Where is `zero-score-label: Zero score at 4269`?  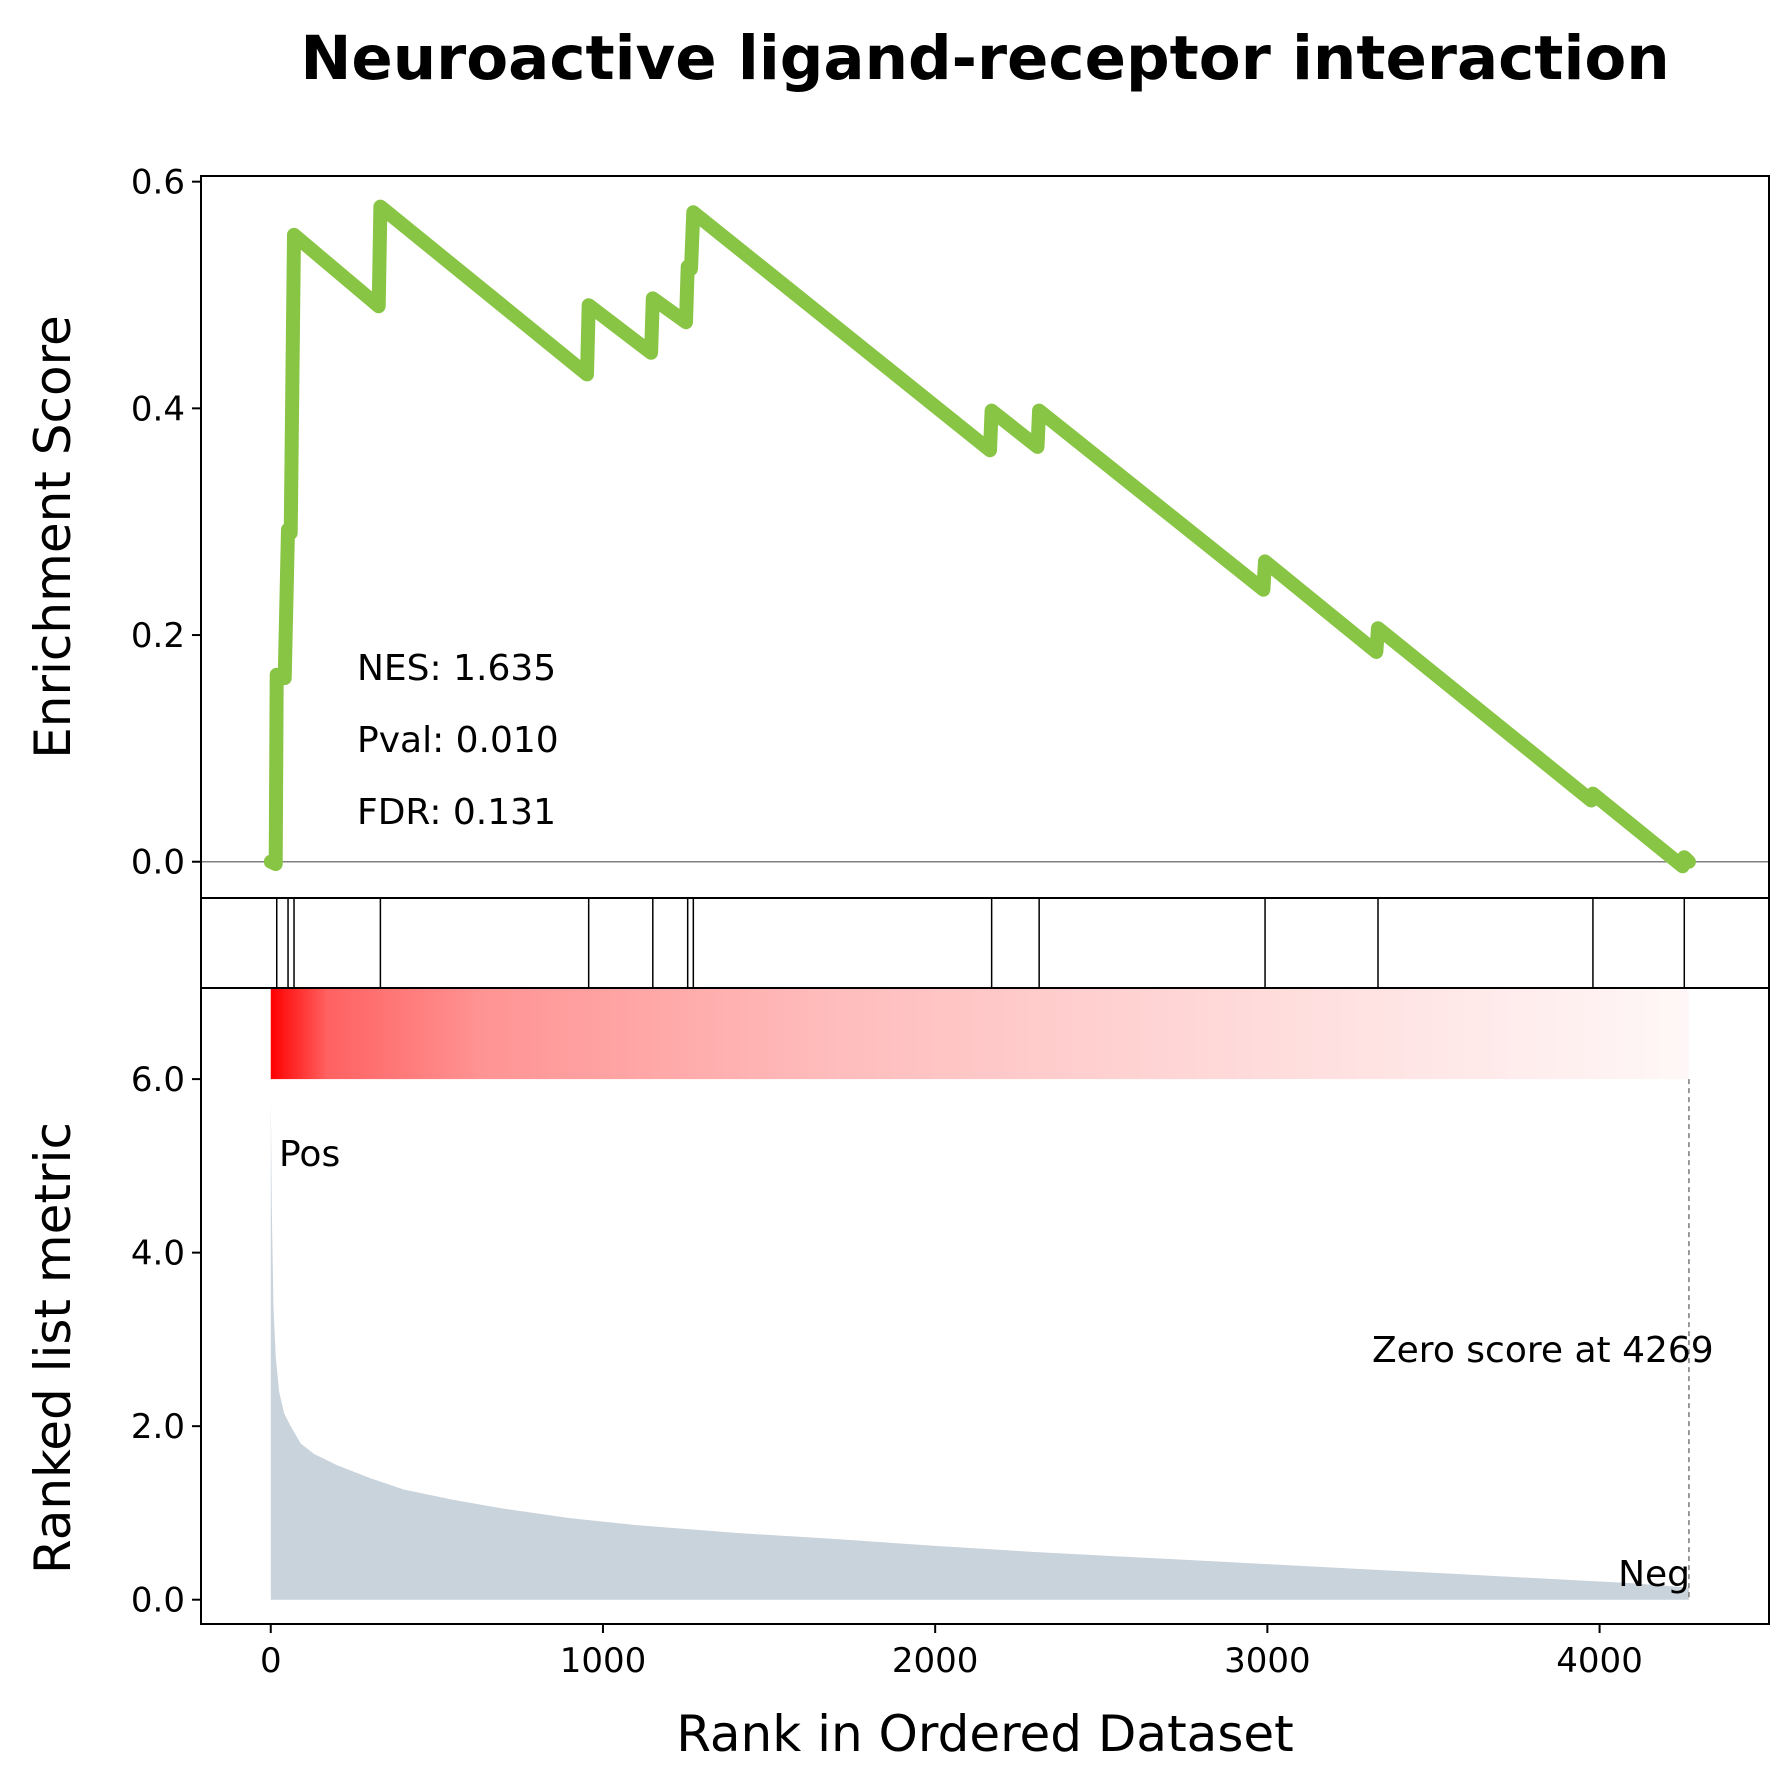 zero-score-label: Zero score at 4269 is located at coordinates (1543, 1350).